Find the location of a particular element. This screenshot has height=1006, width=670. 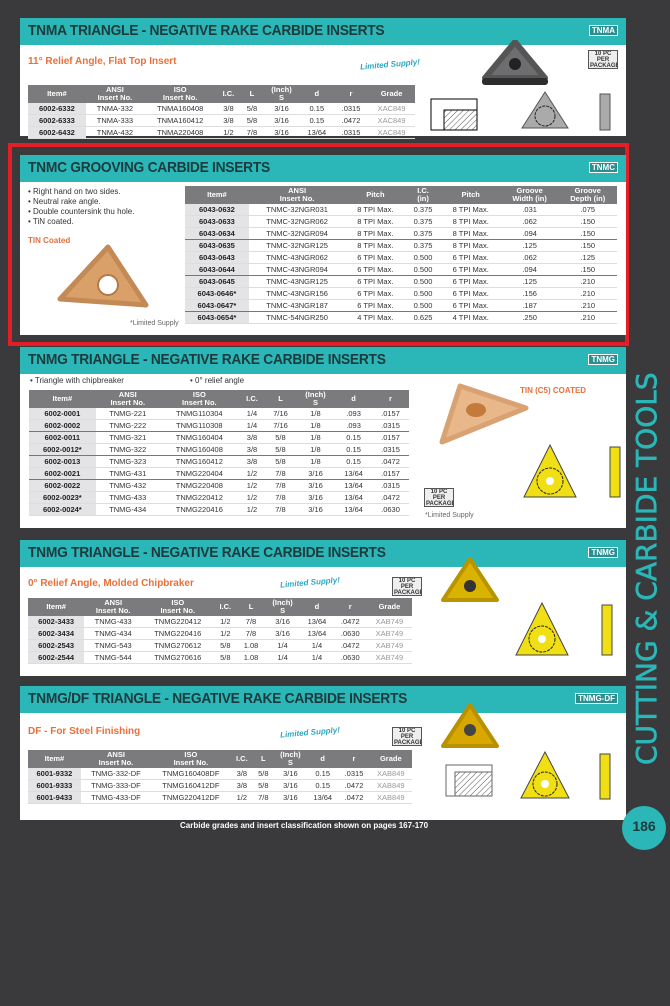

pack-badge: 10 PC PER PACKAGE is located at coordinates (603, 59).